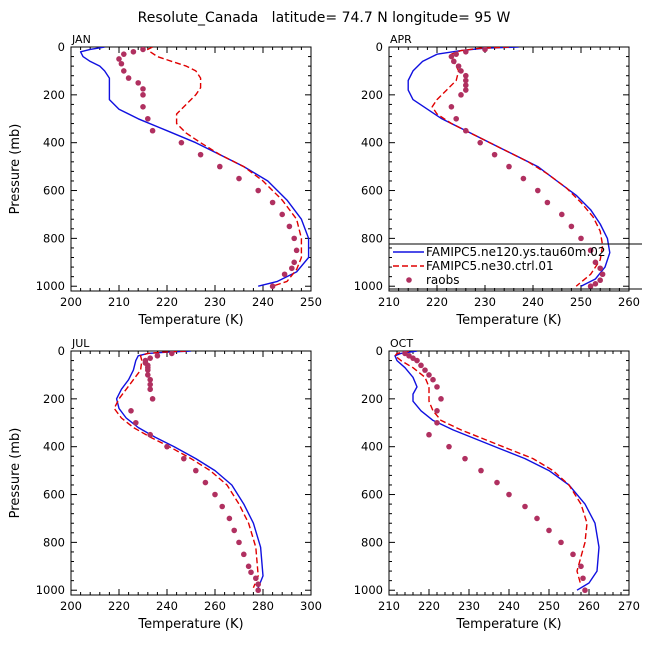 The height and width of the screenshot is (649, 648). Describe the element at coordinates (443, 280) in the screenshot. I see `legend-label: raobs` at that location.